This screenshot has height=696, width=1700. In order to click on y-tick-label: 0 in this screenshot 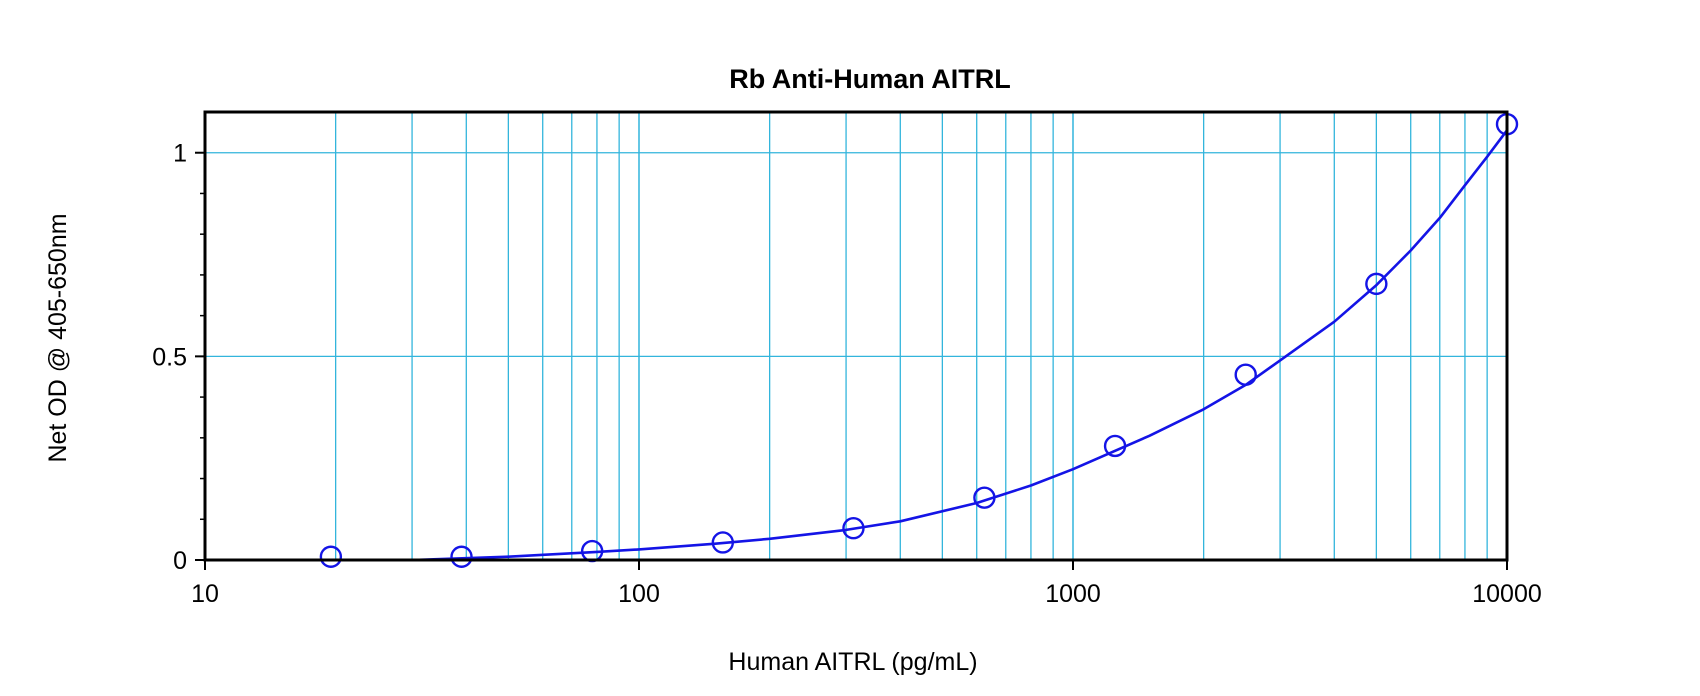, I will do `click(180, 561)`.